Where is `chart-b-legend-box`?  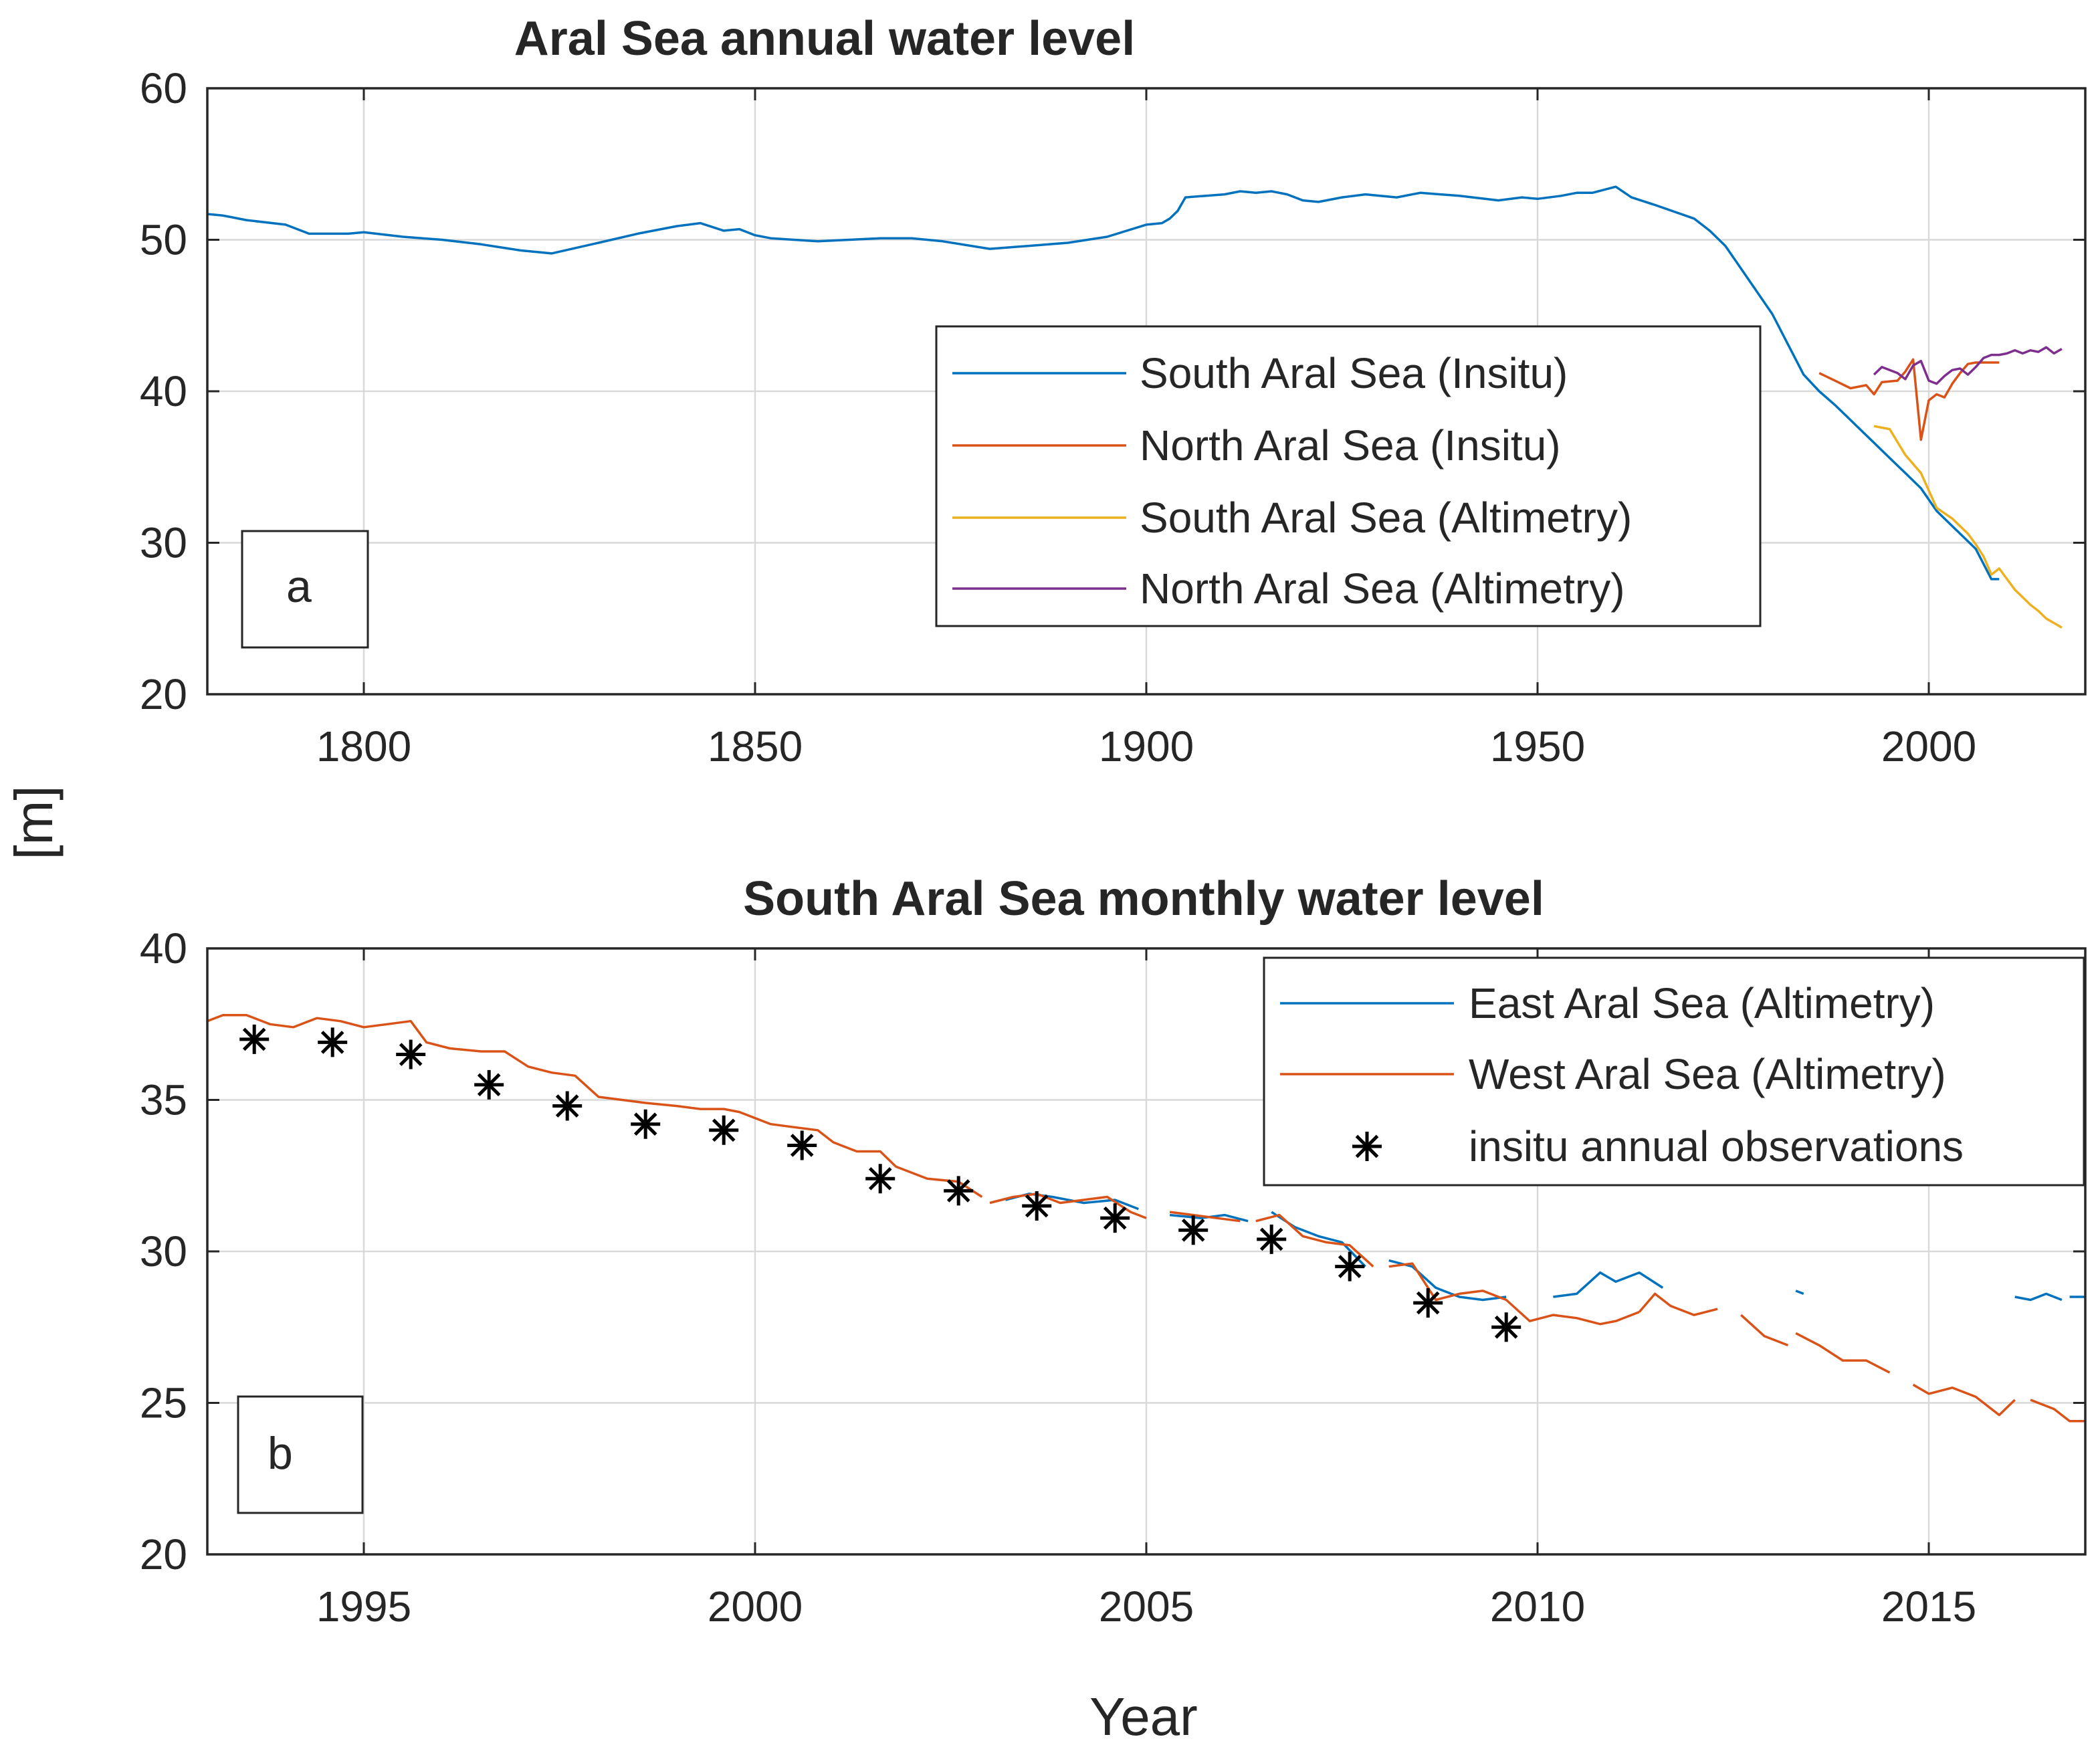 chart-b-legend-box is located at coordinates (1674, 1071).